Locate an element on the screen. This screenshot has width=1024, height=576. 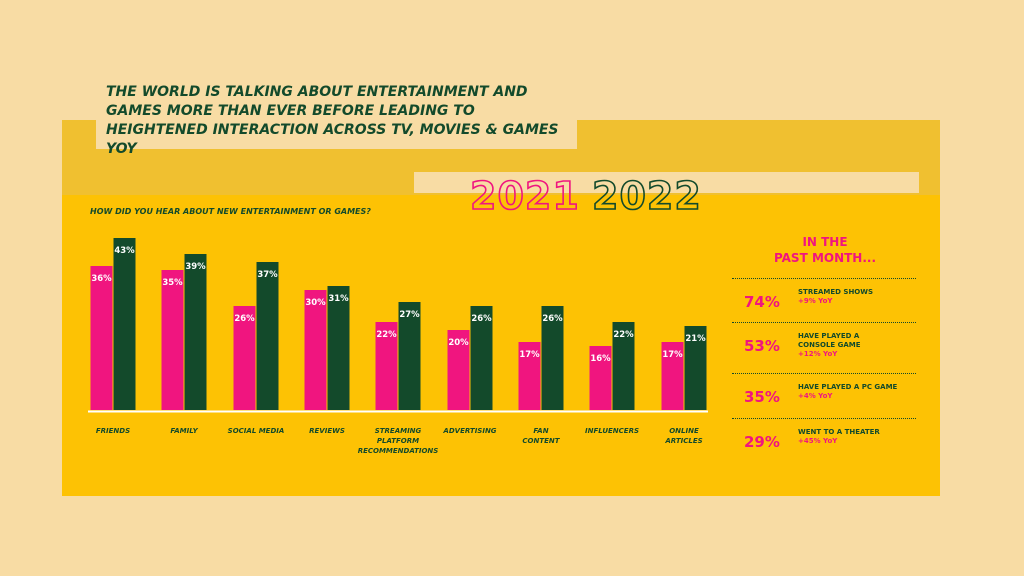
data-label: 16% is located at coordinates (600, 359).